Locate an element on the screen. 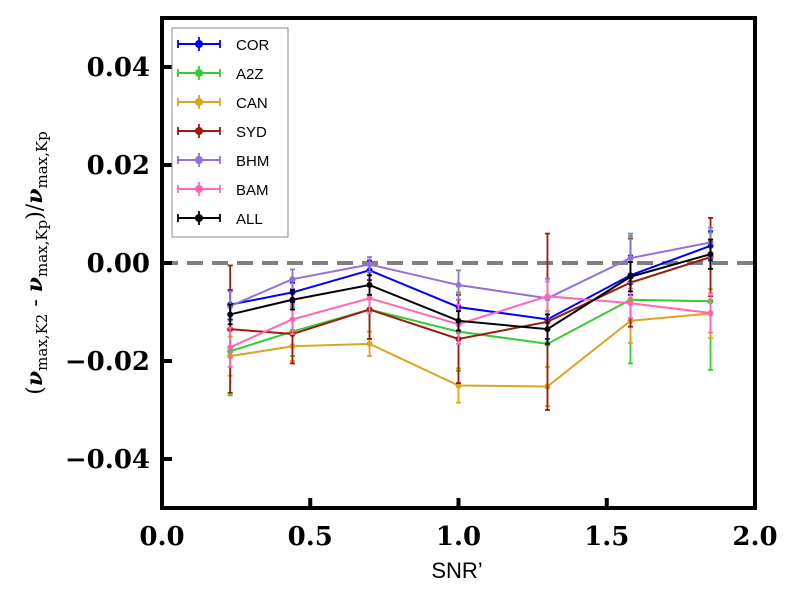 This screenshot has height=600, width=800. series-bam is located at coordinates (470, 324).